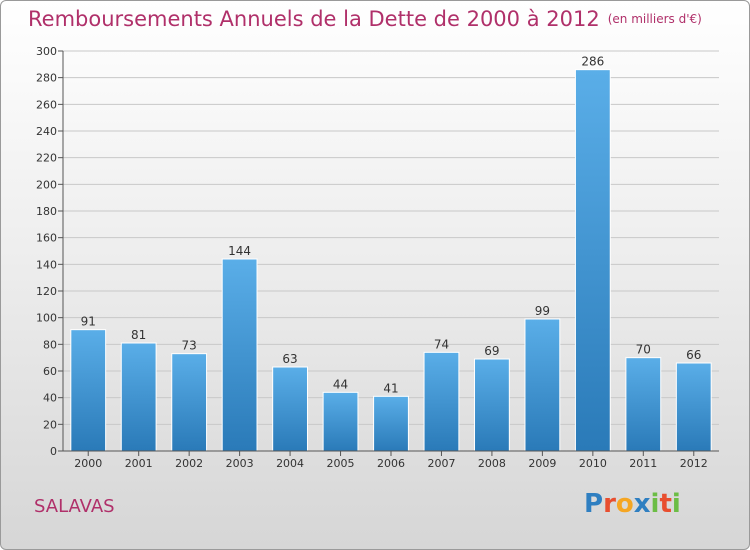 The image size is (750, 550). Describe the element at coordinates (46, 291) in the screenshot. I see `y-tick-label: 120` at that location.